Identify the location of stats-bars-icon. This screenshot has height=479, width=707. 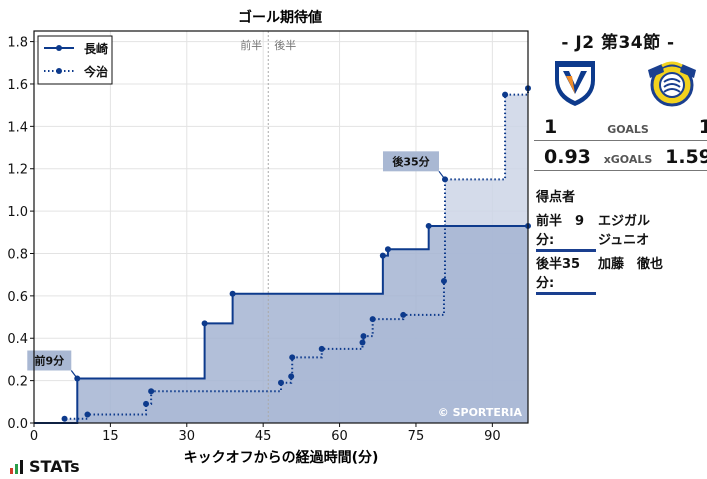
(16, 466).